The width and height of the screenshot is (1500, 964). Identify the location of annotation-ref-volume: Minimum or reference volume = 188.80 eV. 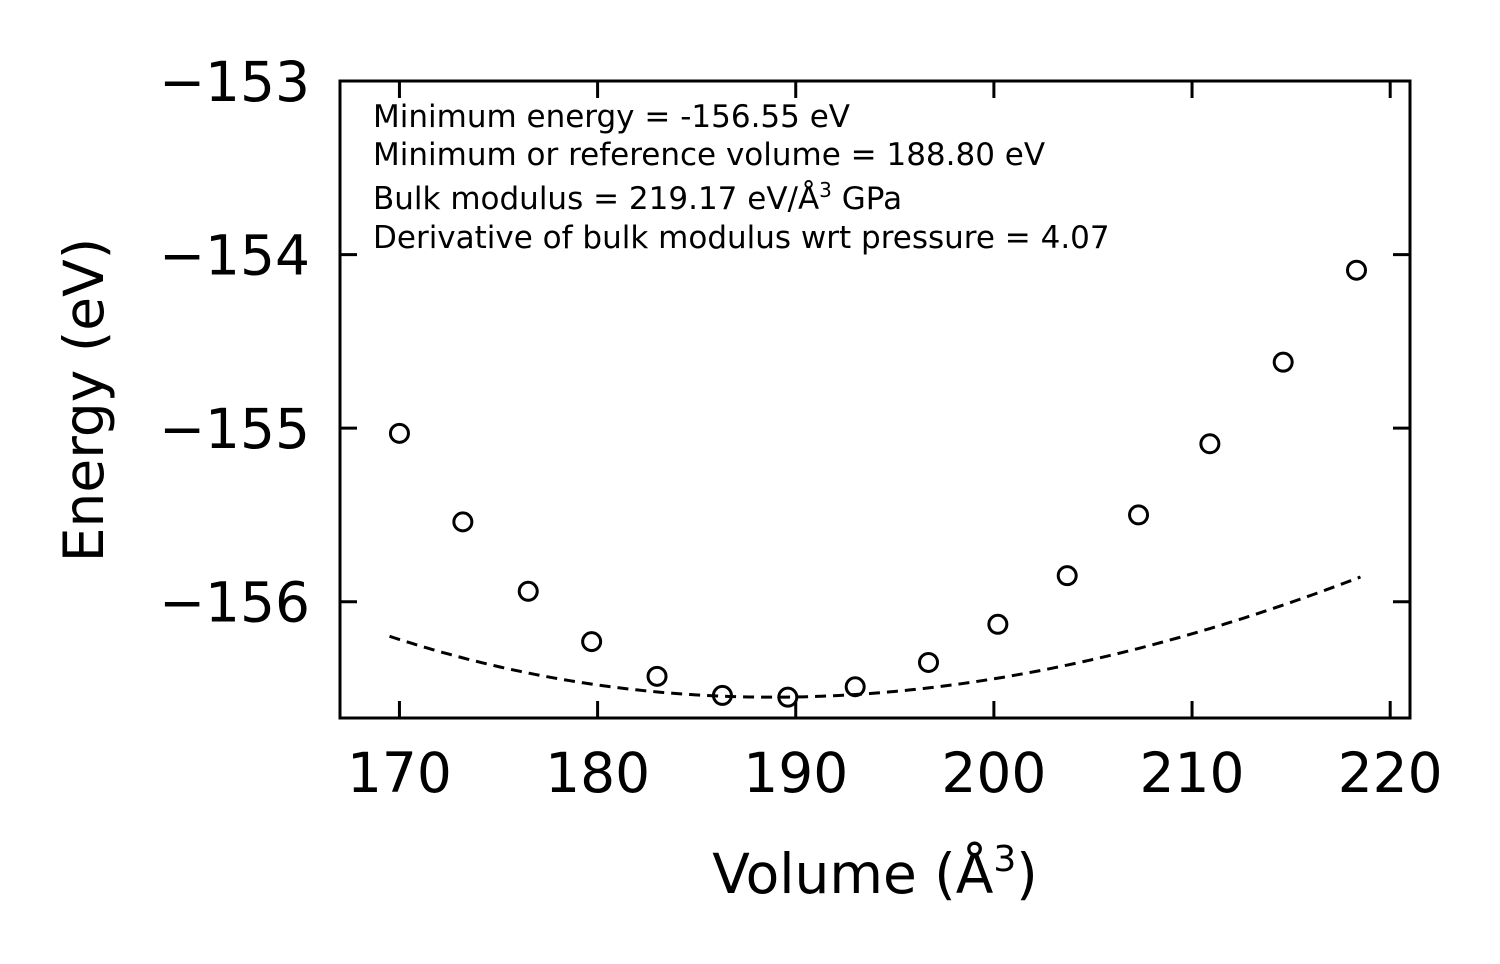
(709, 155).